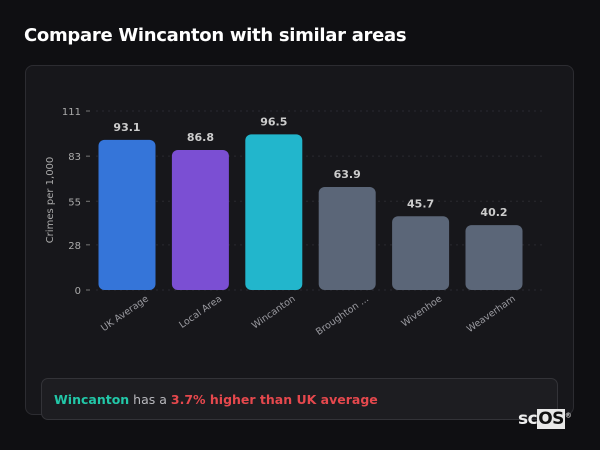 The height and width of the screenshot is (450, 600). I want to click on data-label: 93.1, so click(126, 127).